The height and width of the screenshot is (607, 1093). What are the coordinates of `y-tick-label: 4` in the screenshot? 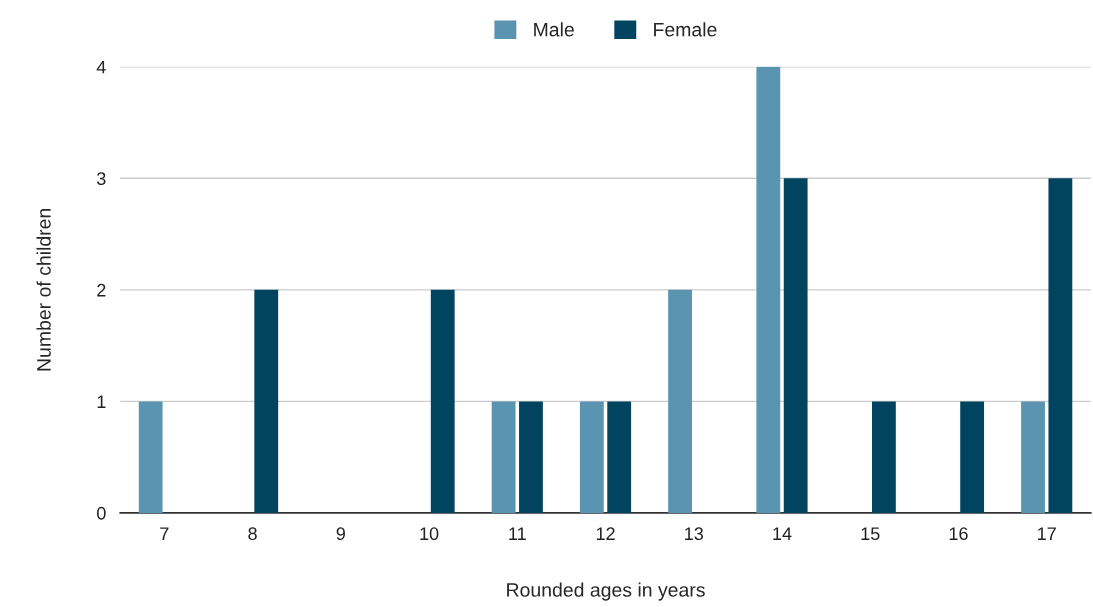 It's located at (101, 67).